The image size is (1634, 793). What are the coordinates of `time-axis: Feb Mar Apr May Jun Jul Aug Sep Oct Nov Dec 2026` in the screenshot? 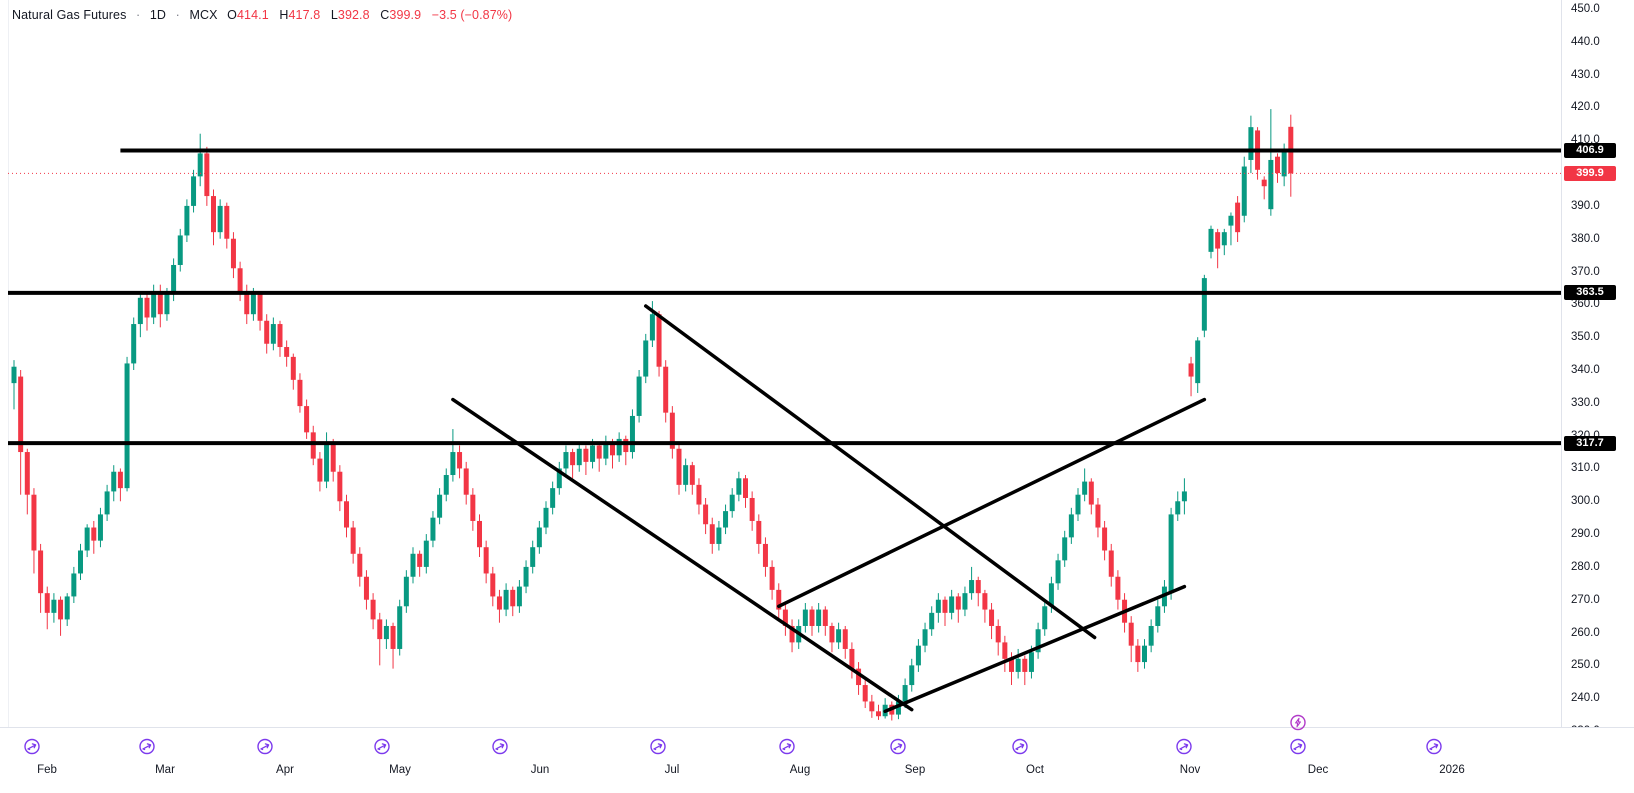 It's located at (817, 760).